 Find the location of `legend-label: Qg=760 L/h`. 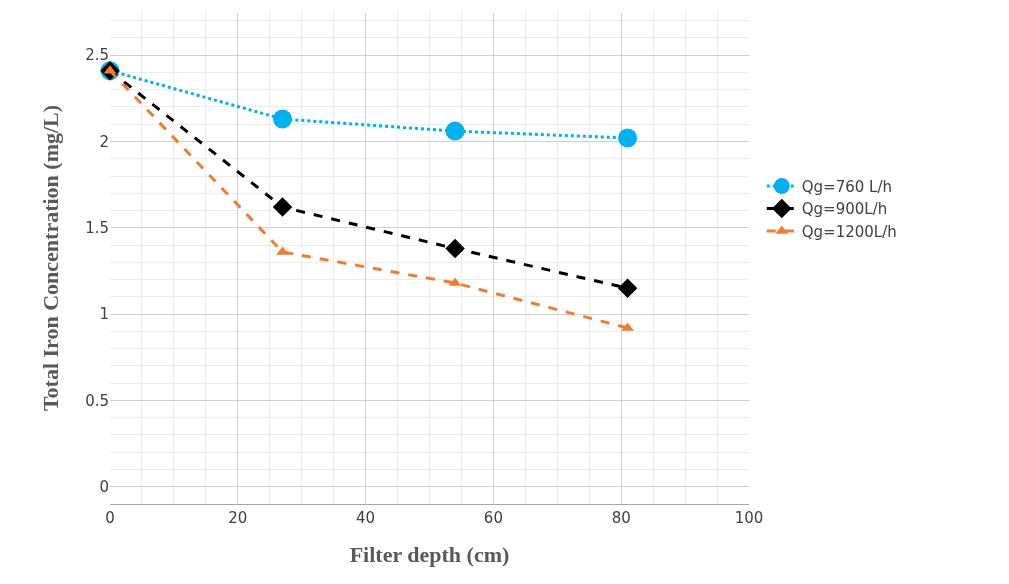

legend-label: Qg=760 L/h is located at coordinates (846, 186).